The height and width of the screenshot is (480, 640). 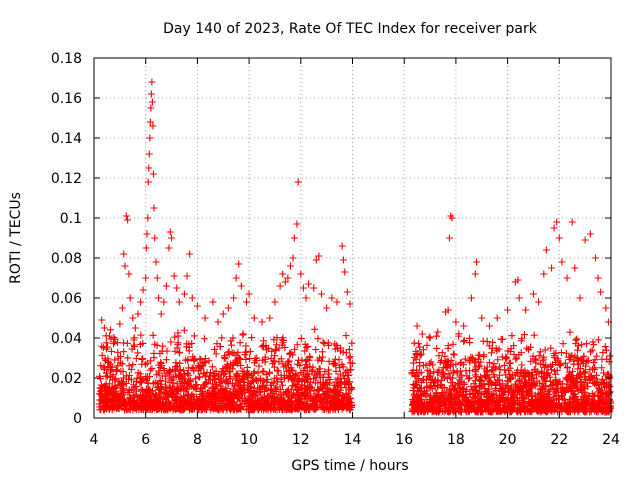 What do you see at coordinates (508, 440) in the screenshot?
I see `x-tick-label: 20` at bounding box center [508, 440].